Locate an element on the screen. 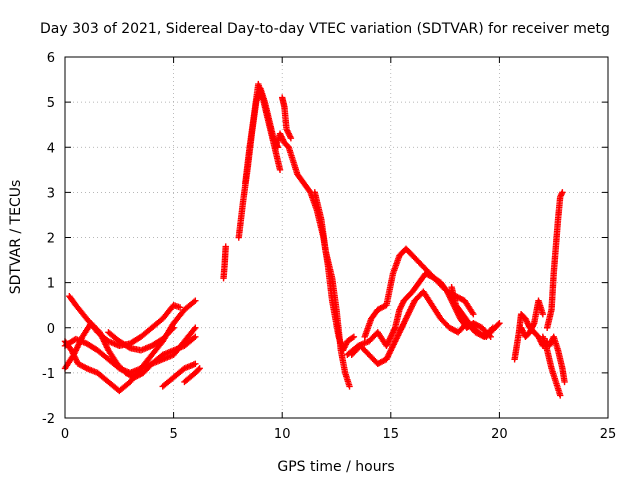 Image resolution: width=640 pixels, height=480 pixels. x-tick-label: 0 is located at coordinates (65, 434).